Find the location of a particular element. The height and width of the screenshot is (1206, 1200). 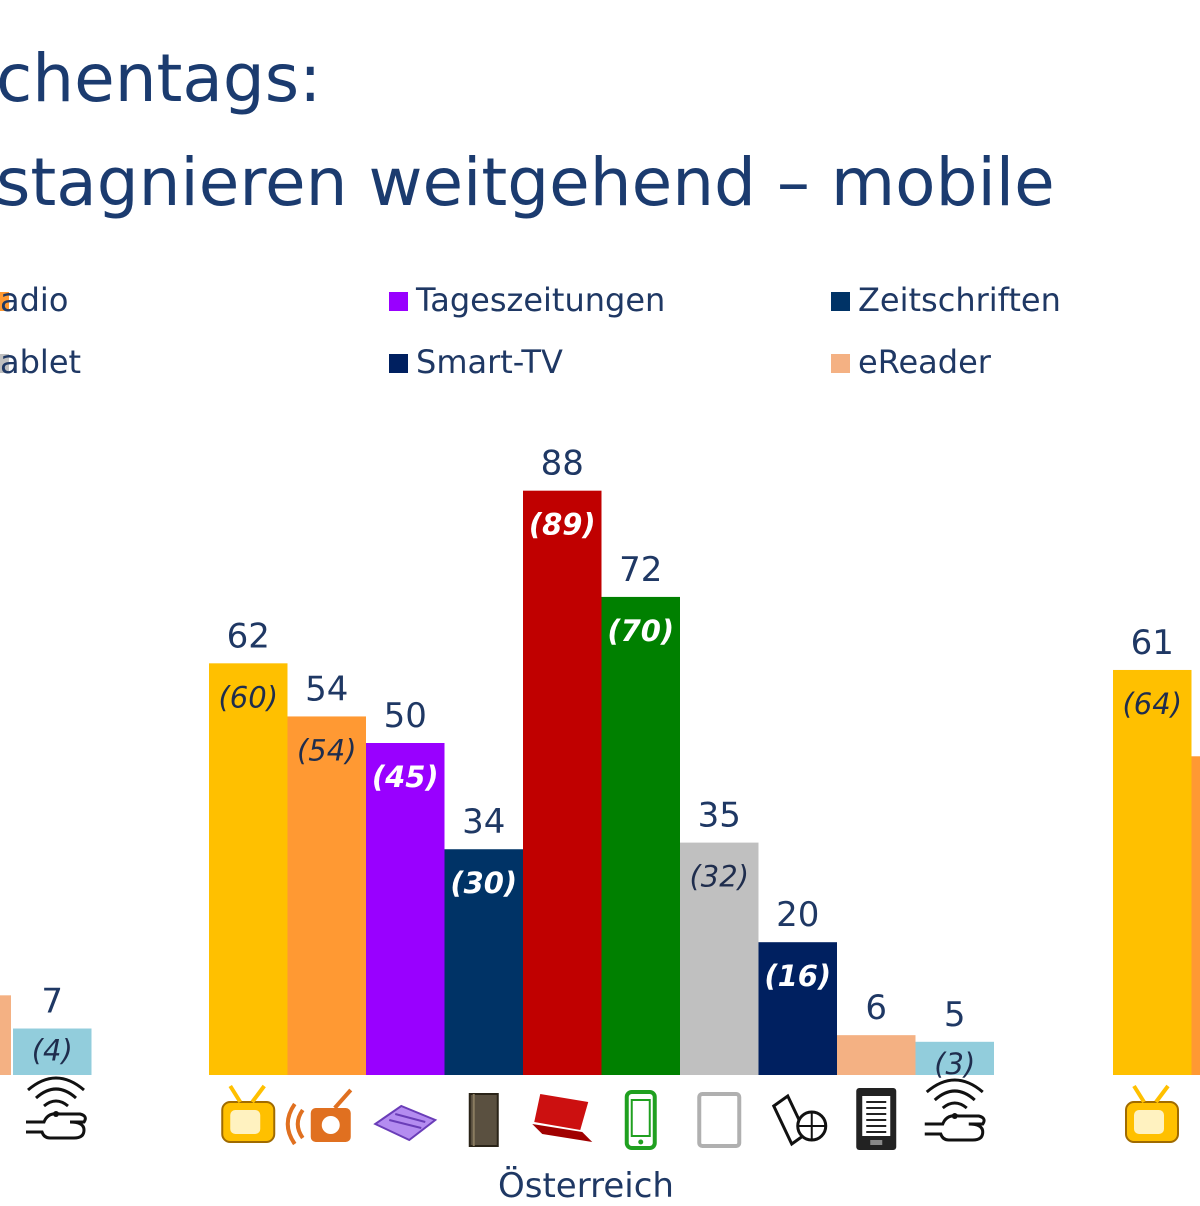

previous-label-radio: (54) is located at coordinates (327, 750).